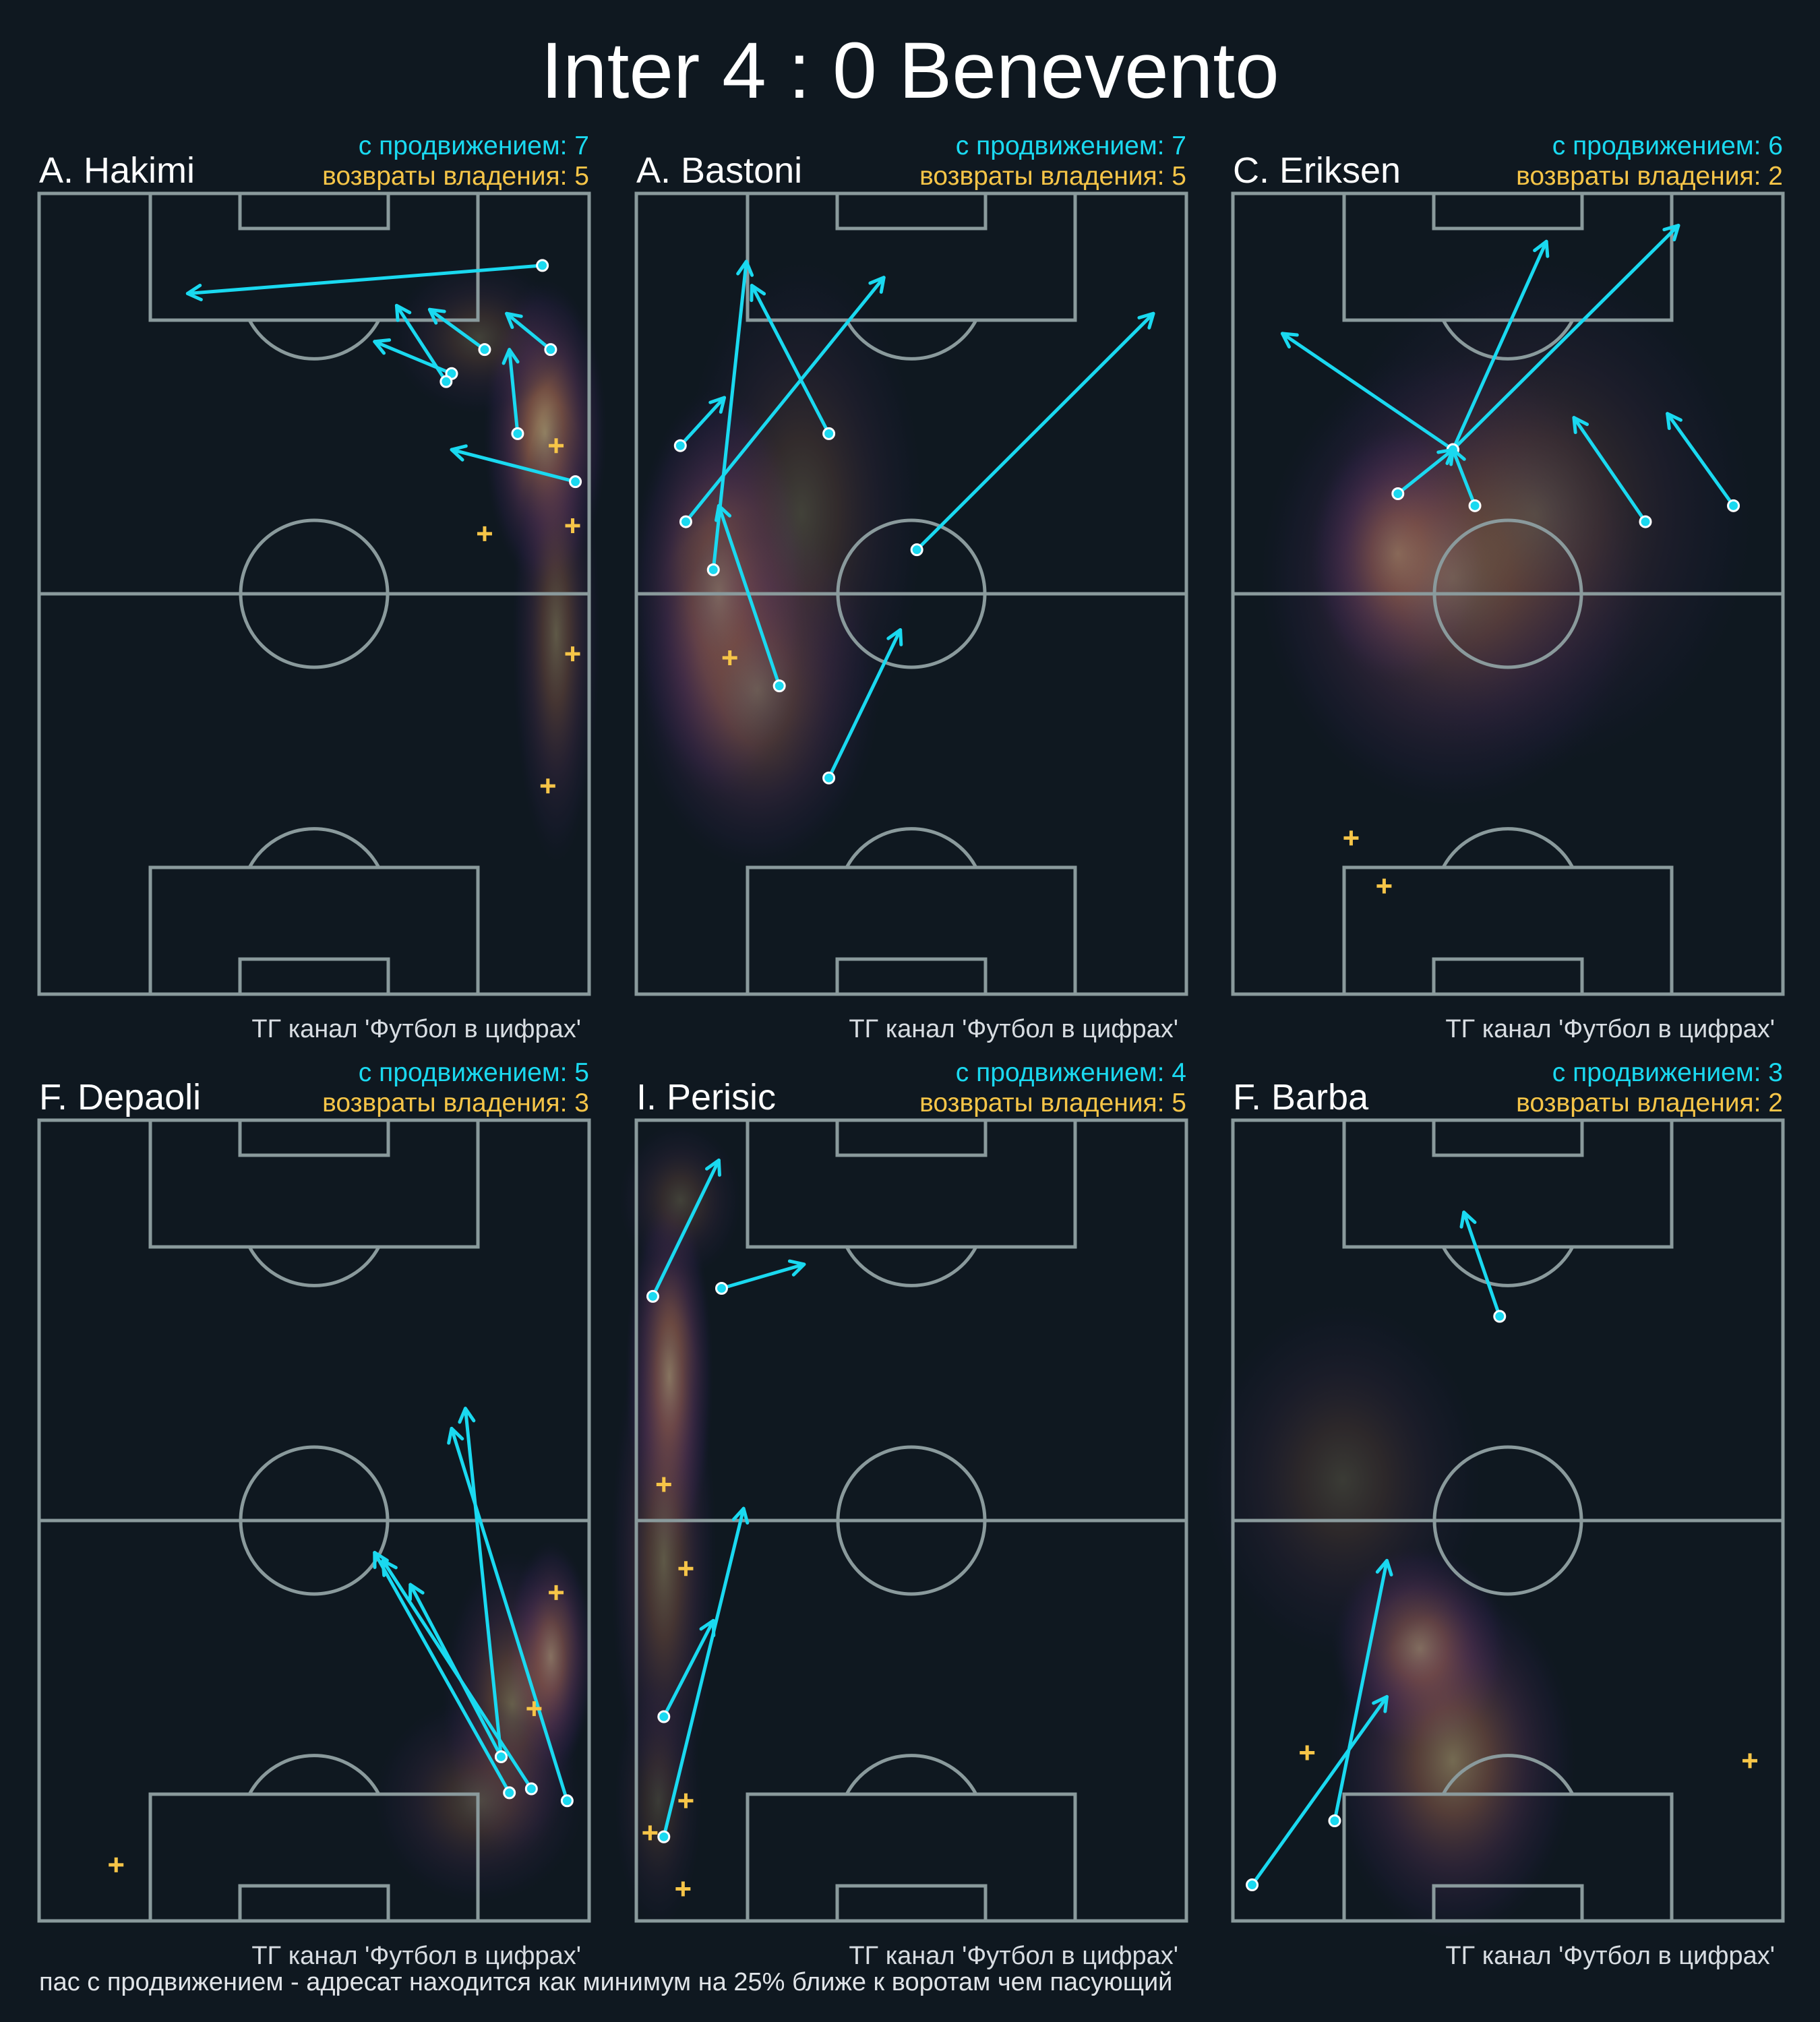  I want to click on progressive-count: с продвижением: 4, so click(1071, 1072).